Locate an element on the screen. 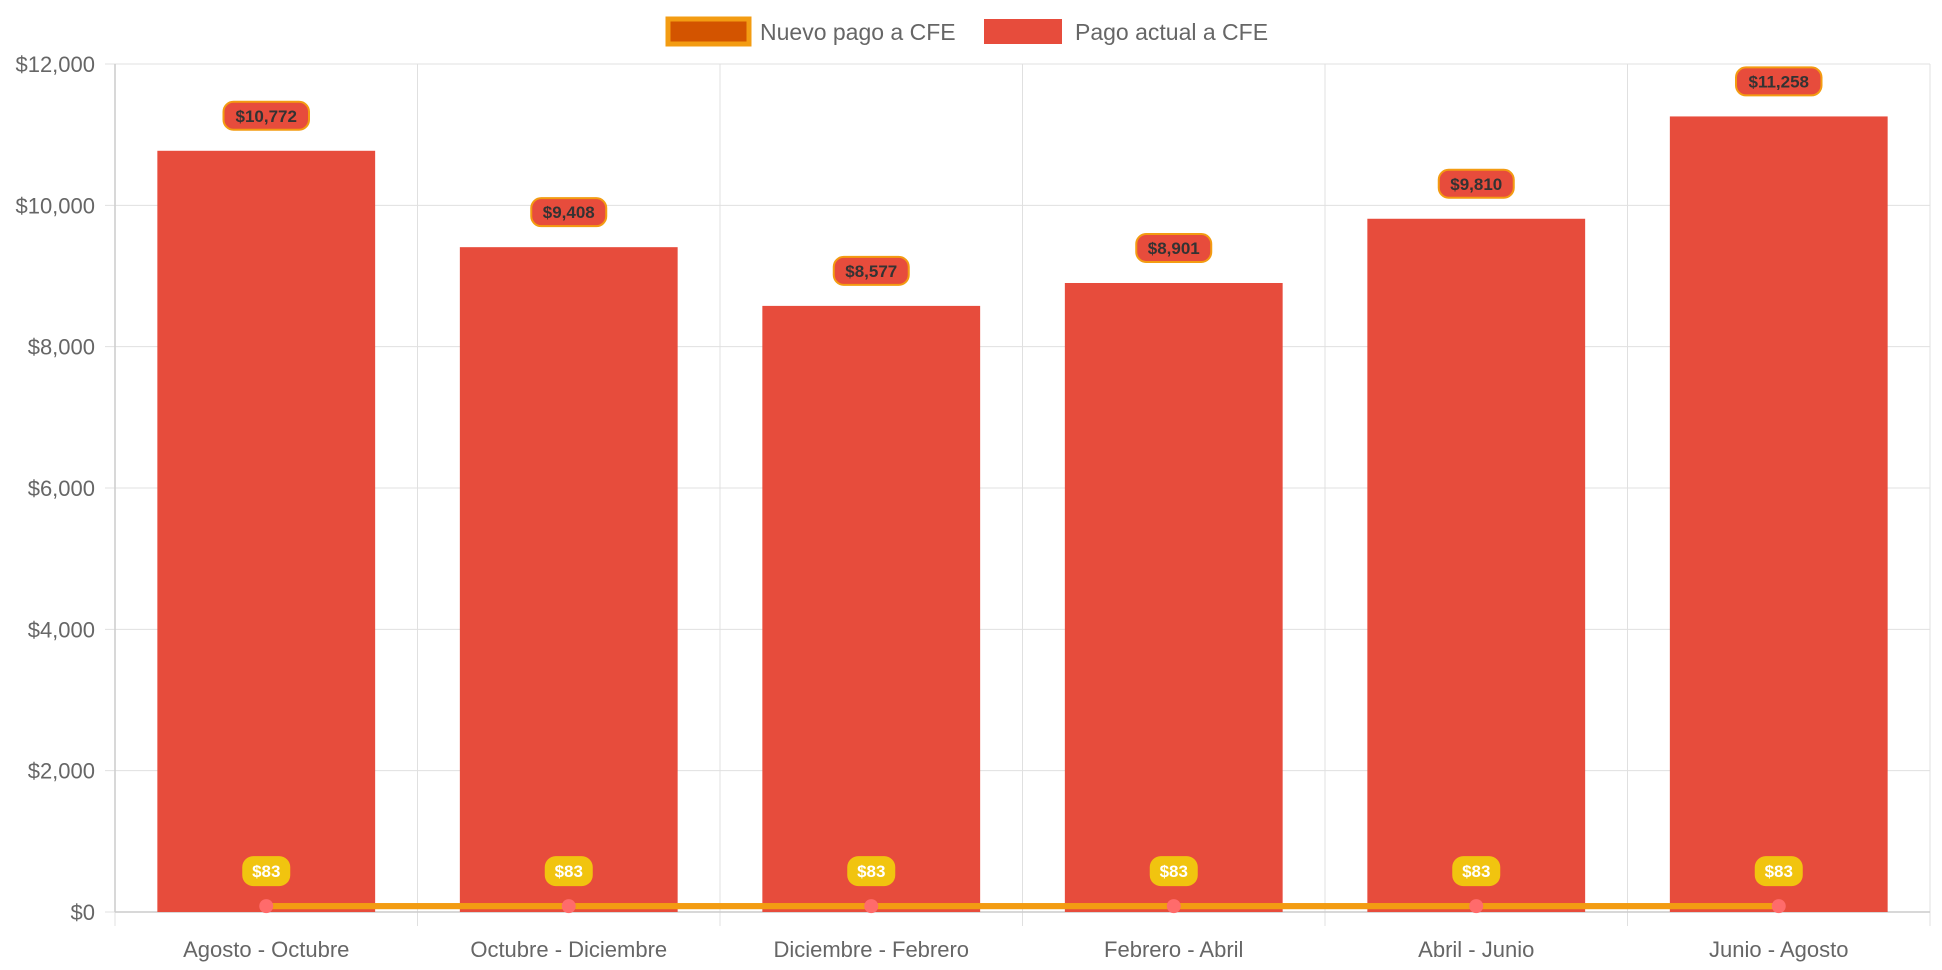 The height and width of the screenshot is (970, 1942). bar-data-label: $8,901 is located at coordinates (1174, 247).